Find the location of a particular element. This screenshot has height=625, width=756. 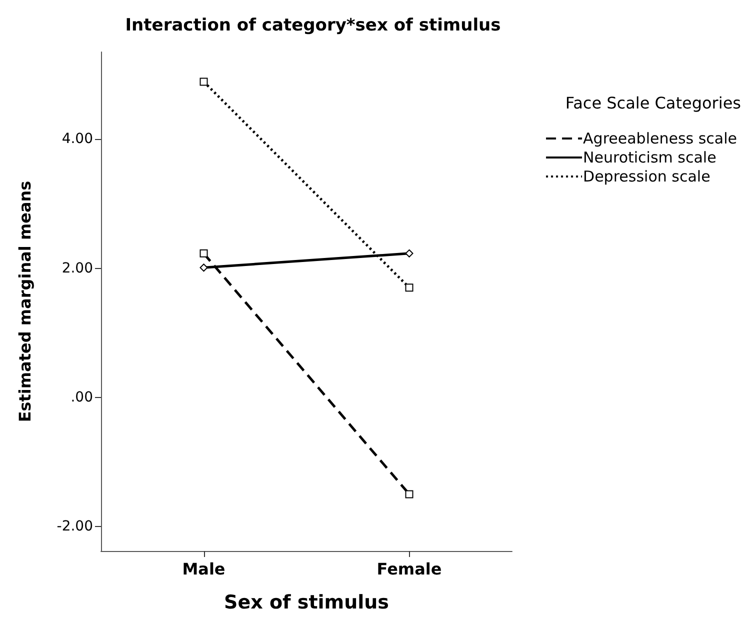

y-tick-label: 4.00 is located at coordinates (77, 139).